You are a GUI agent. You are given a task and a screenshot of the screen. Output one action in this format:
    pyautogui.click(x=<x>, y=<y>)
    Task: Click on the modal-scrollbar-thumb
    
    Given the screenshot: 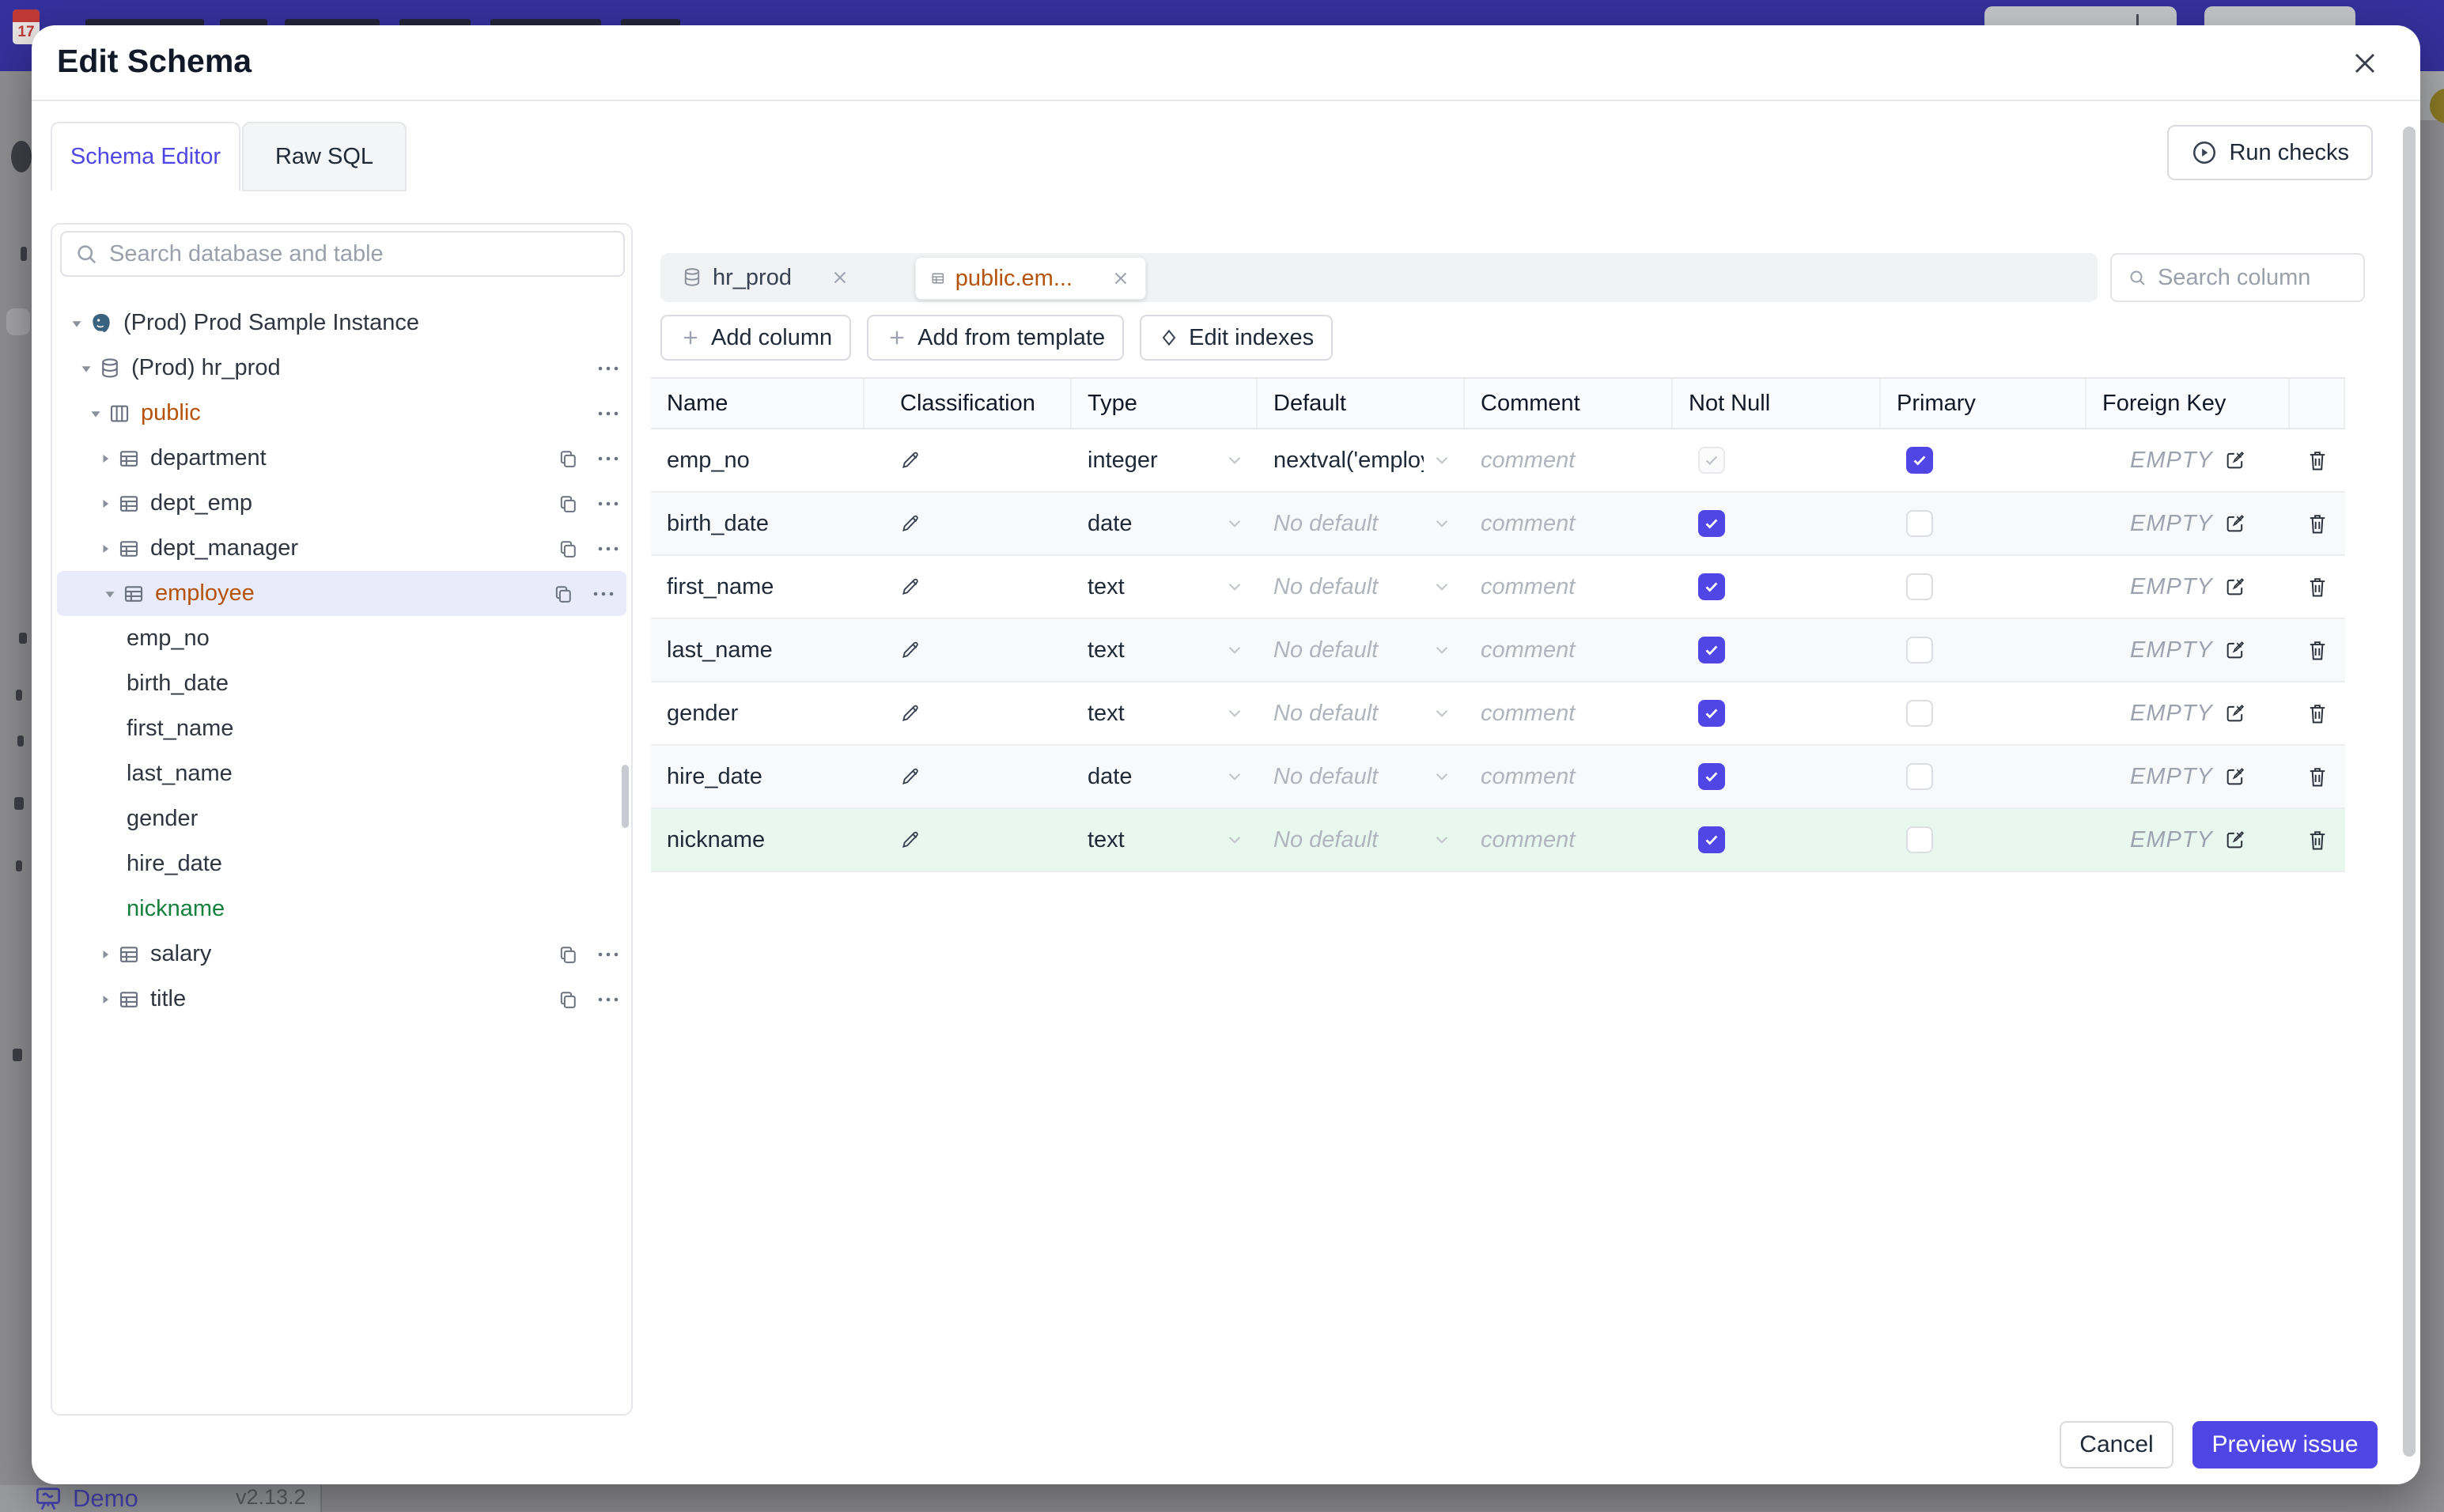 What is the action you would take?
    pyautogui.click(x=2409, y=792)
    